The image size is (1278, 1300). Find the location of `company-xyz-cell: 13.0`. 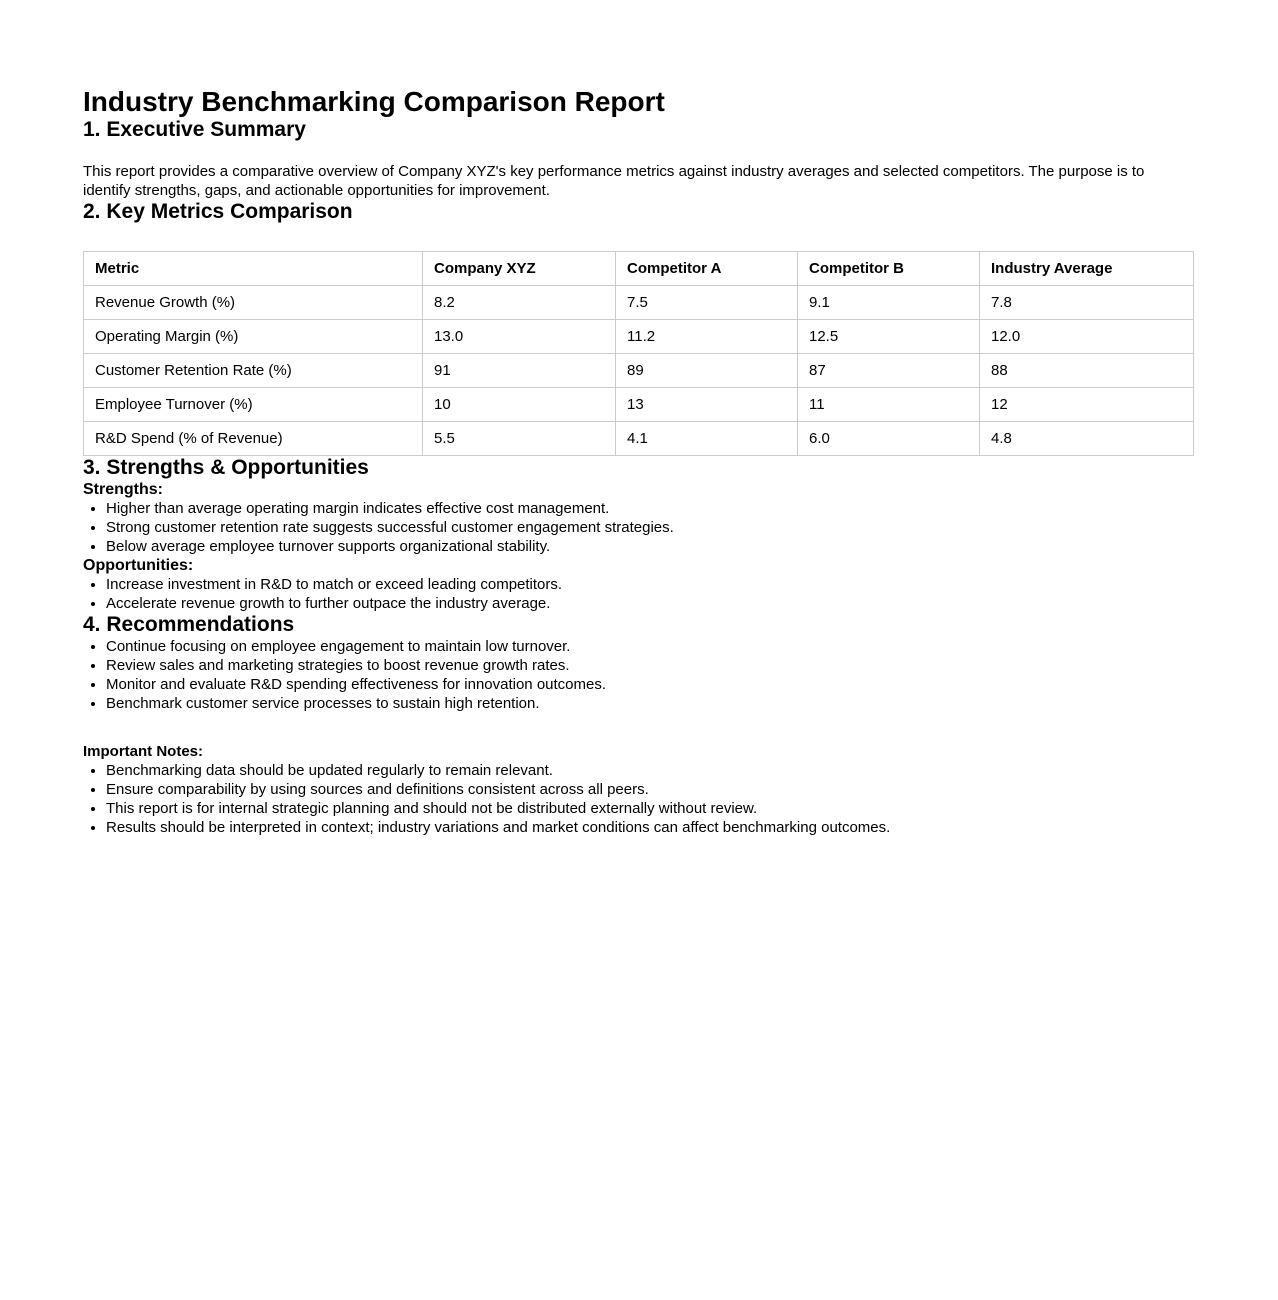

company-xyz-cell: 13.0 is located at coordinates (519, 336).